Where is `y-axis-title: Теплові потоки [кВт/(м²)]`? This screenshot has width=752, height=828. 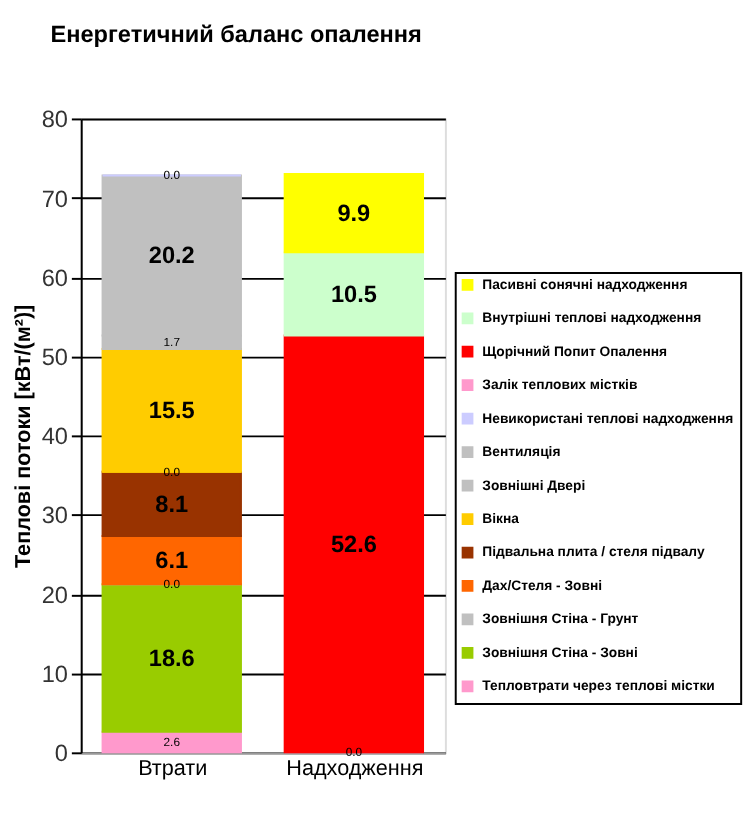 y-axis-title: Теплові потоки [кВт/(м²)] is located at coordinates (23, 436).